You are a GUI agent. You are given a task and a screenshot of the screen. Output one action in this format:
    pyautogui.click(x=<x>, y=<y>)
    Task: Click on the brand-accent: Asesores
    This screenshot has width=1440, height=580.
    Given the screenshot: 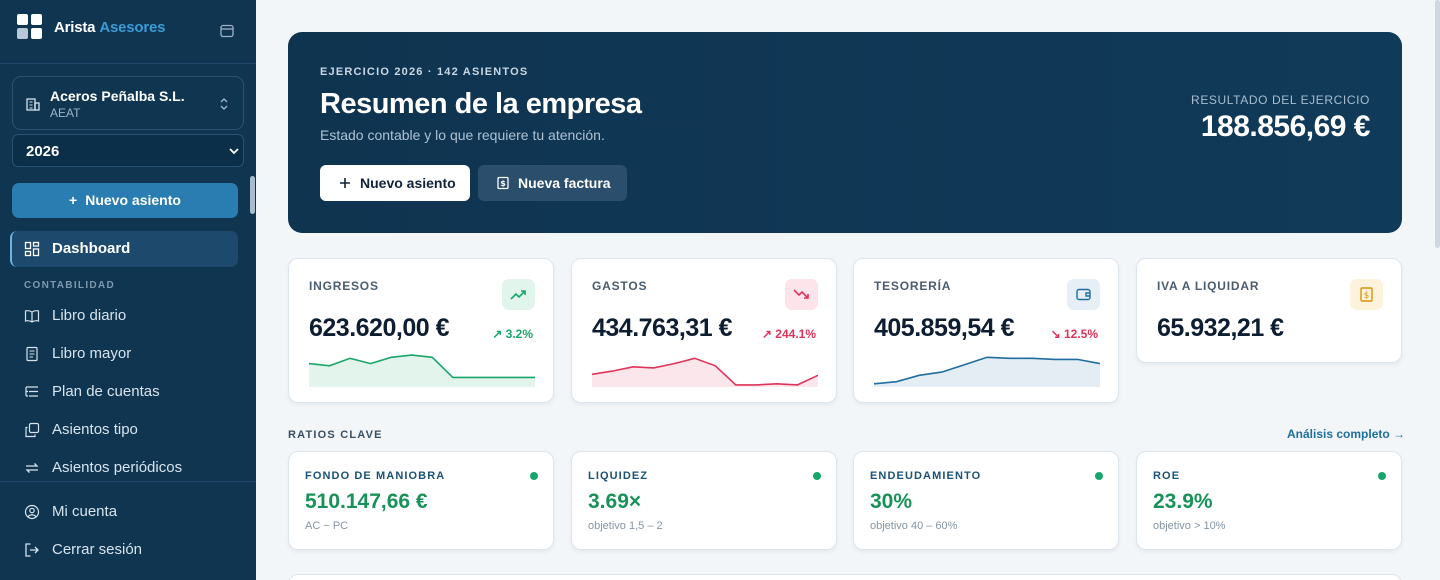 What is the action you would take?
    pyautogui.click(x=132, y=27)
    